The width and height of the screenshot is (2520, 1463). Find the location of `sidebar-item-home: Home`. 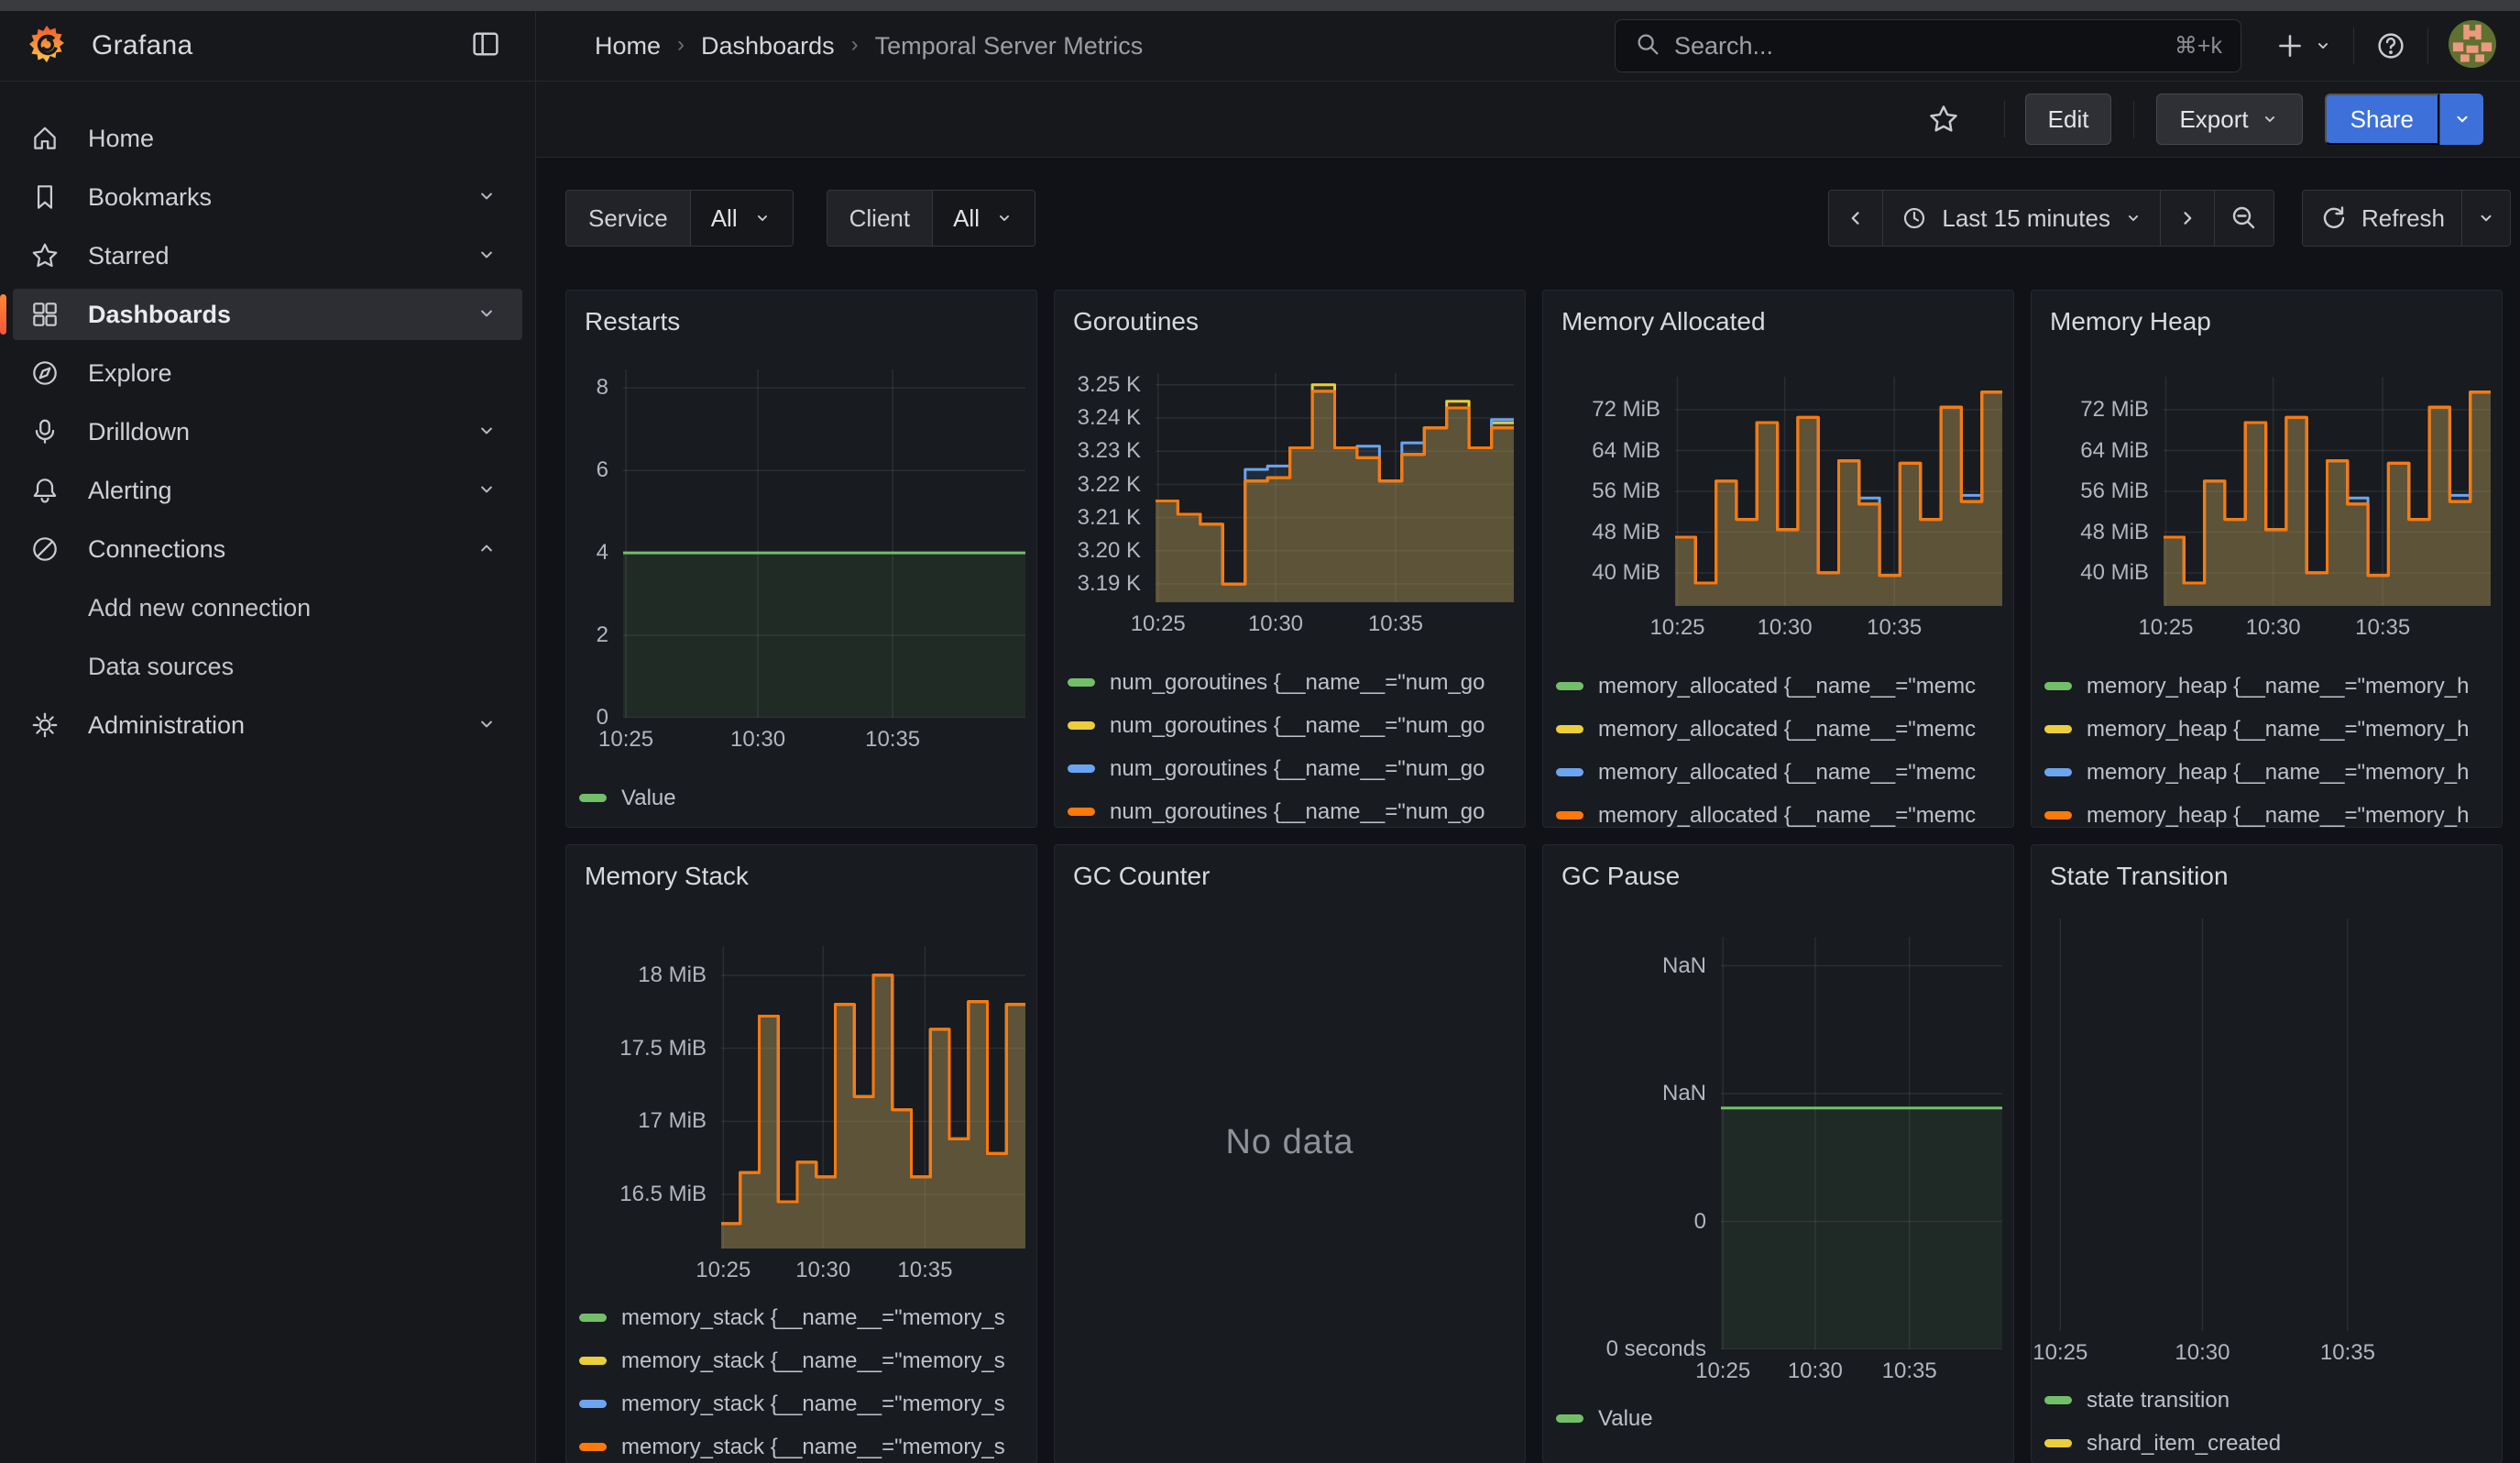

sidebar-item-home: Home is located at coordinates (267, 138).